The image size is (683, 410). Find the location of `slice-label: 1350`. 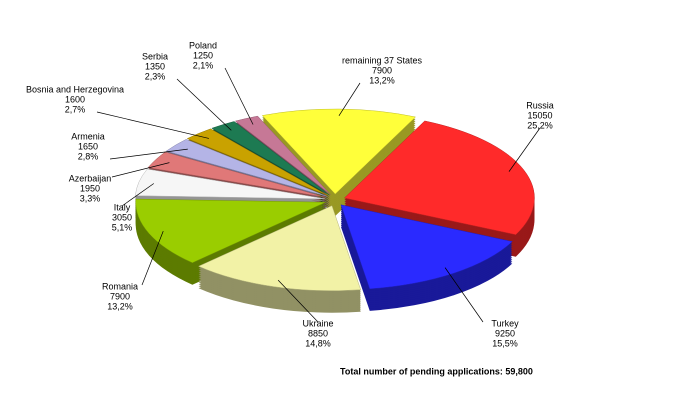

slice-label: 1350 is located at coordinates (155, 66).